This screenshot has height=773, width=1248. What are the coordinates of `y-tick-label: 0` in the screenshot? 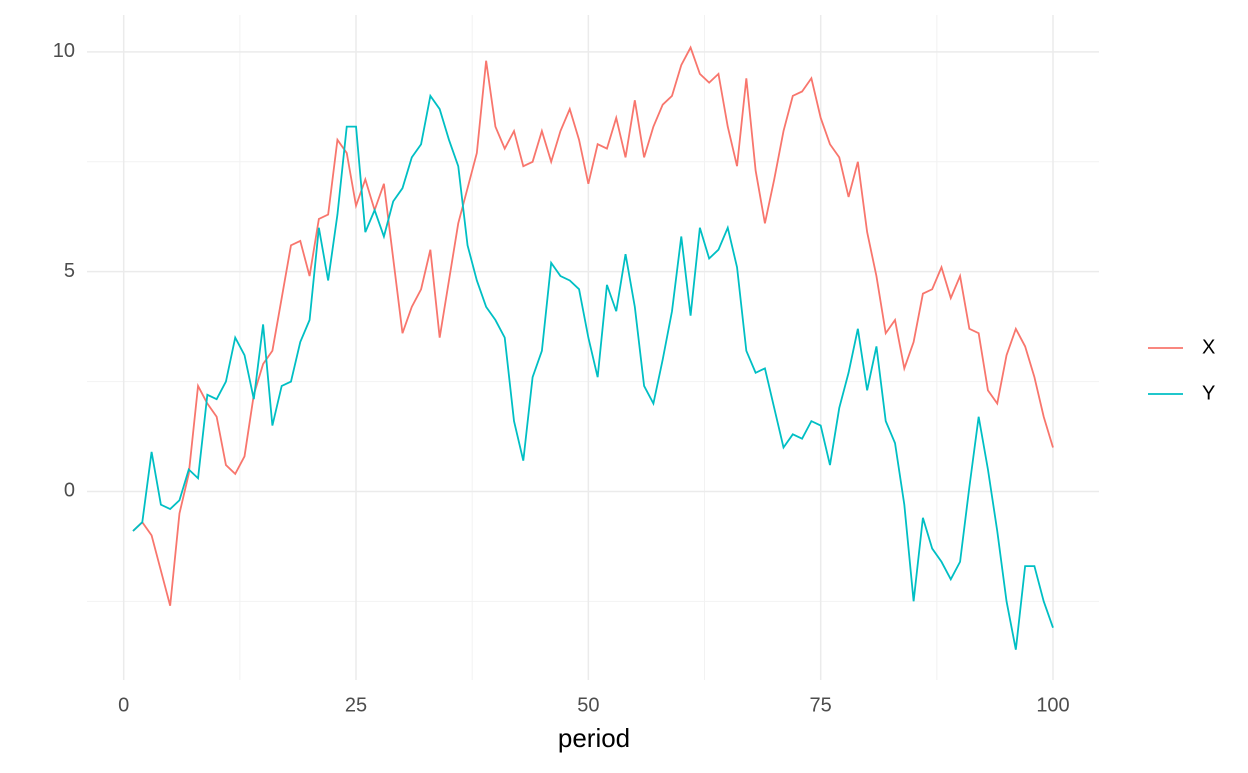 It's located at (69, 491).